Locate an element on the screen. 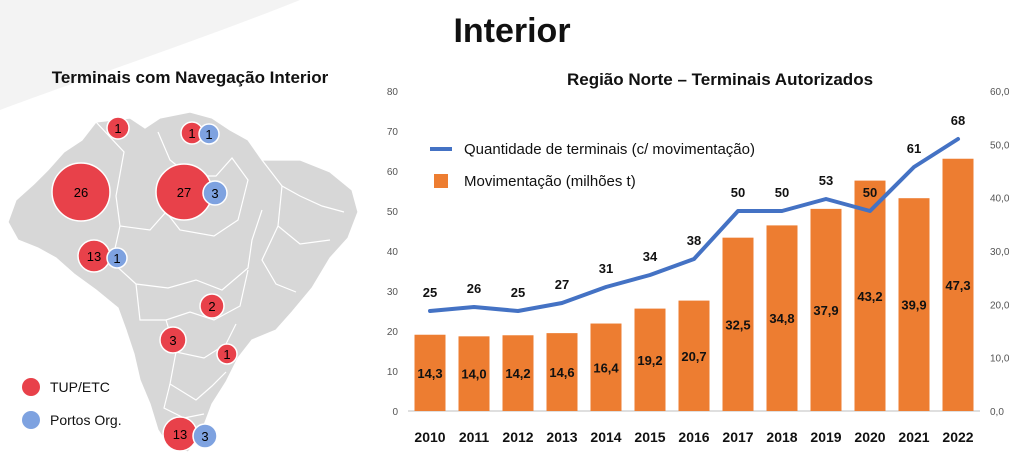 This screenshot has height=469, width=1024. marker-tup-label: 3 is located at coordinates (172, 340).